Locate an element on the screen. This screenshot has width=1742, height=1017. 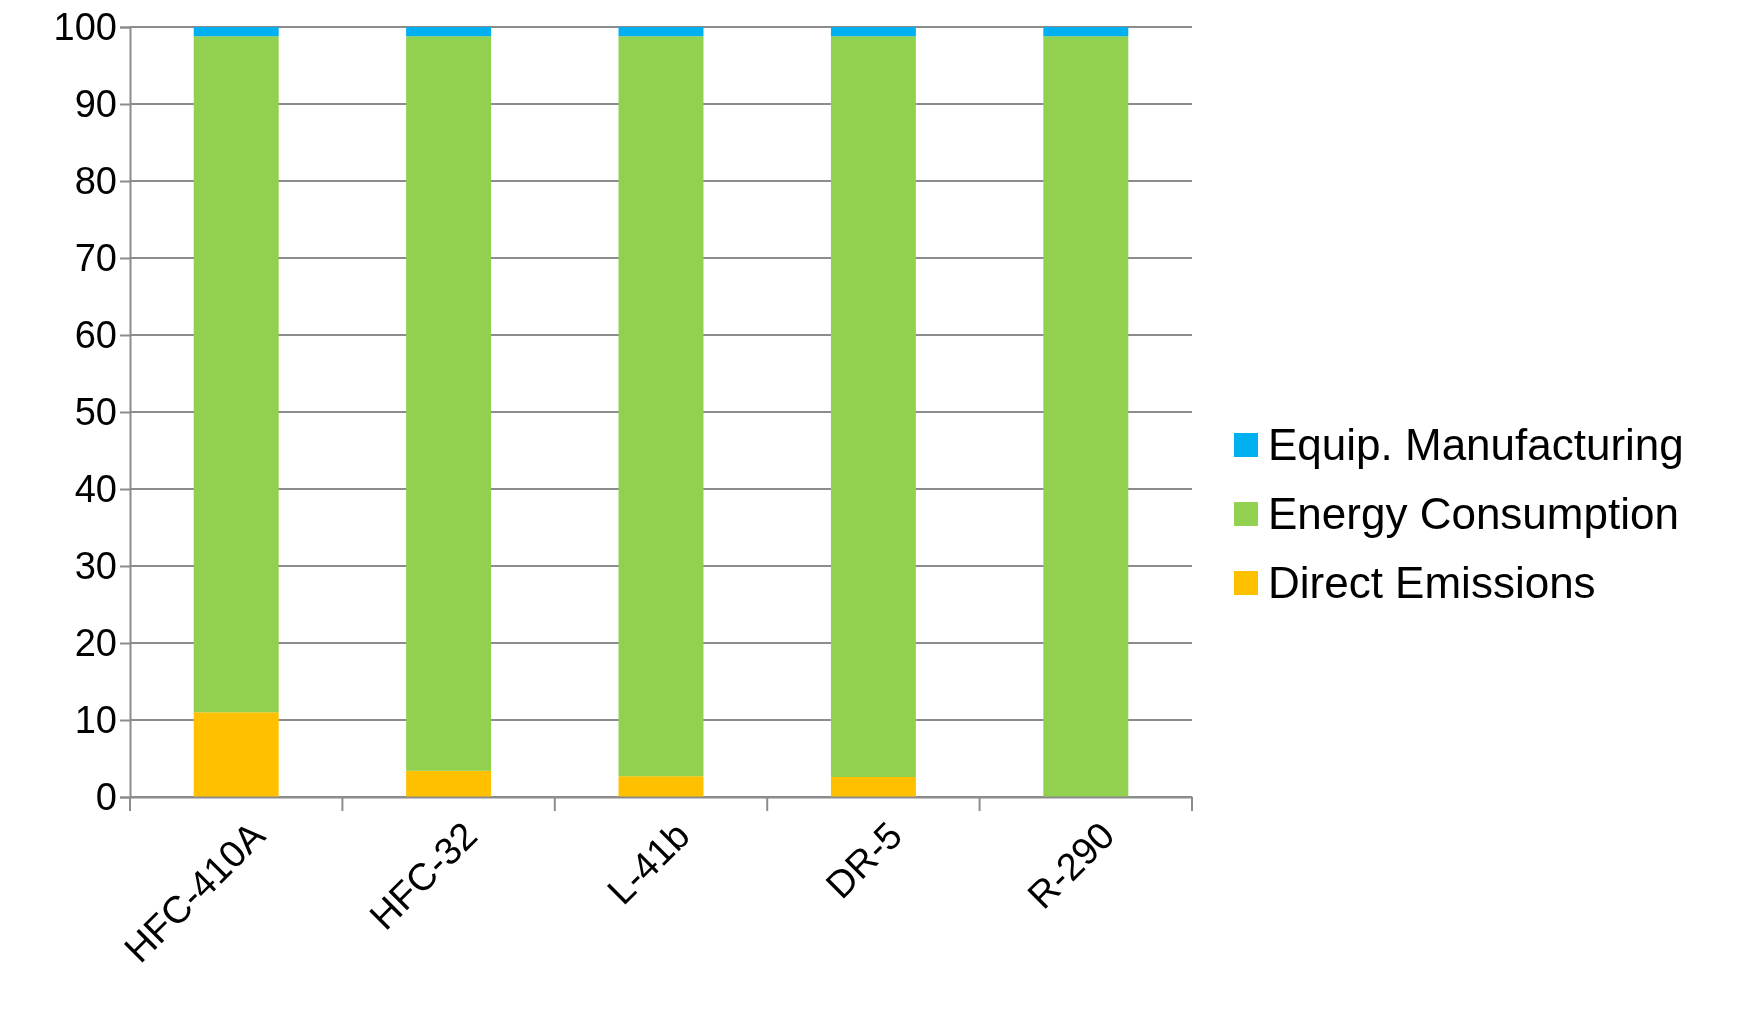
y-tick-label: 70 is located at coordinates (95, 257).